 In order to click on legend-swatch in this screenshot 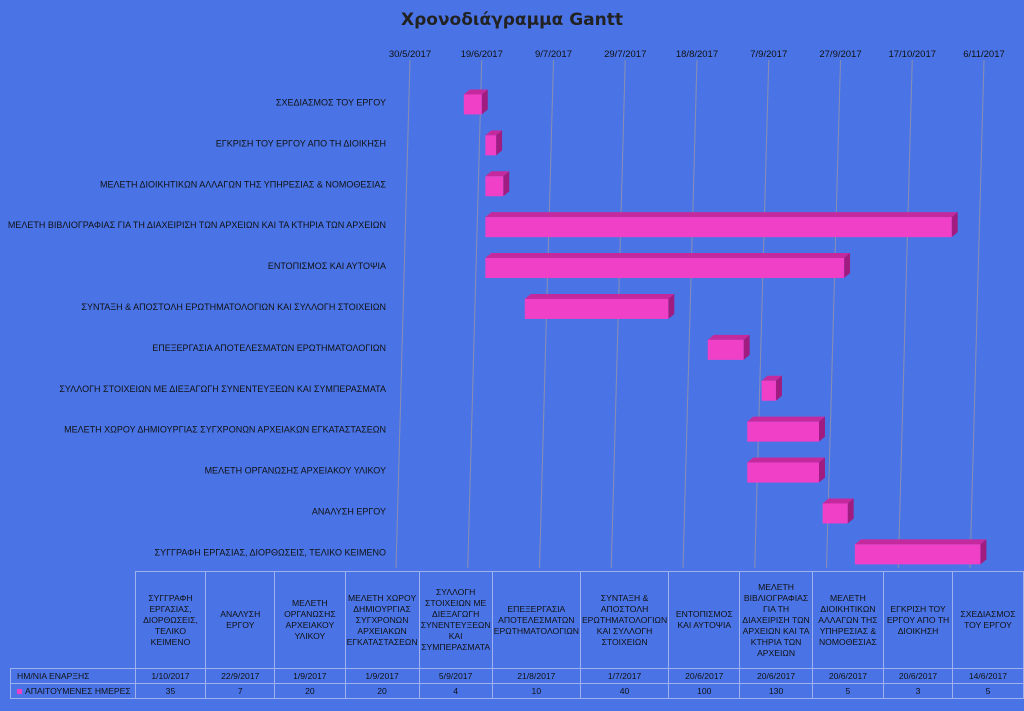, I will do `click(19, 691)`.